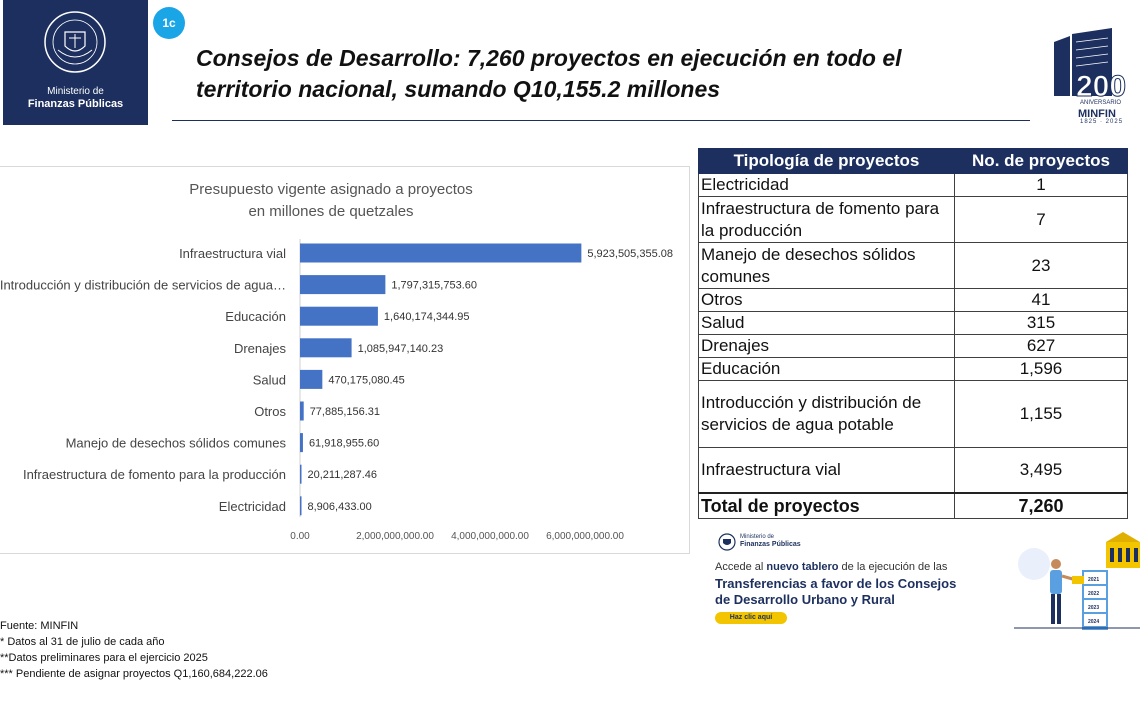 The image size is (1140, 706). I want to click on header-project-count: No. de proyectos, so click(1041, 161).